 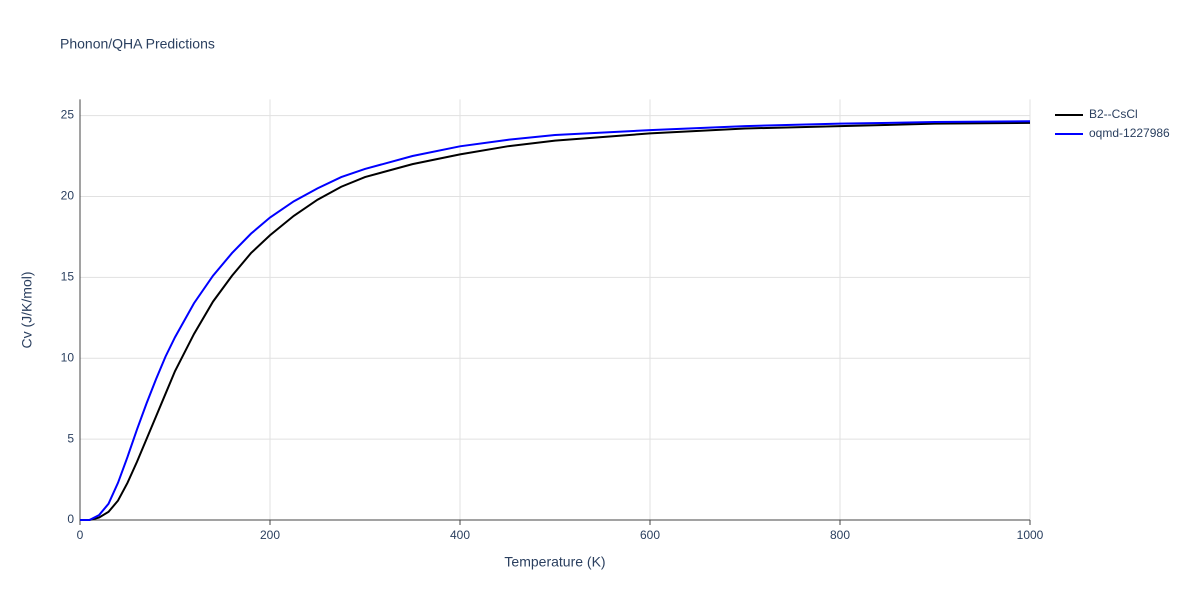 I want to click on x-tick-label: 1000, so click(x=1030, y=535).